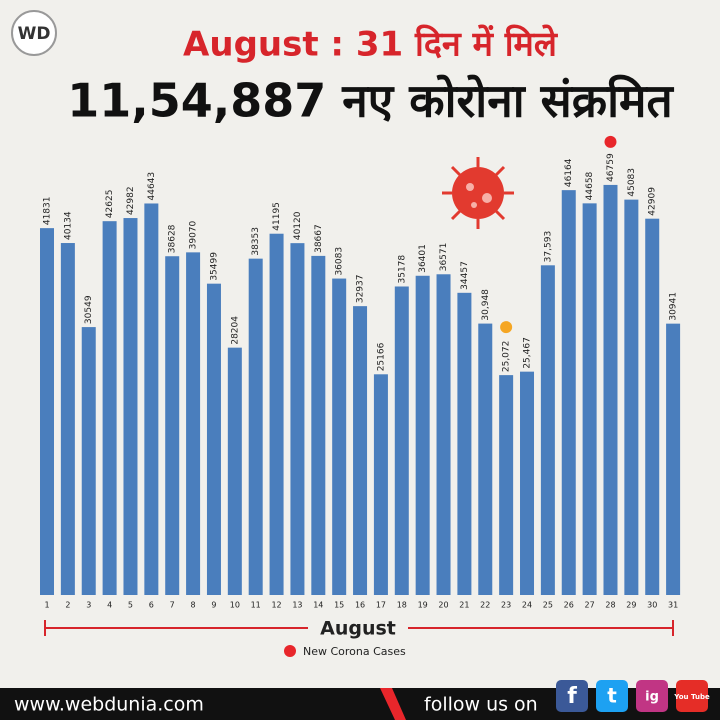 This screenshot has width=720, height=720. What do you see at coordinates (548, 605) in the screenshot?
I see `x-tick-label: 25` at bounding box center [548, 605].